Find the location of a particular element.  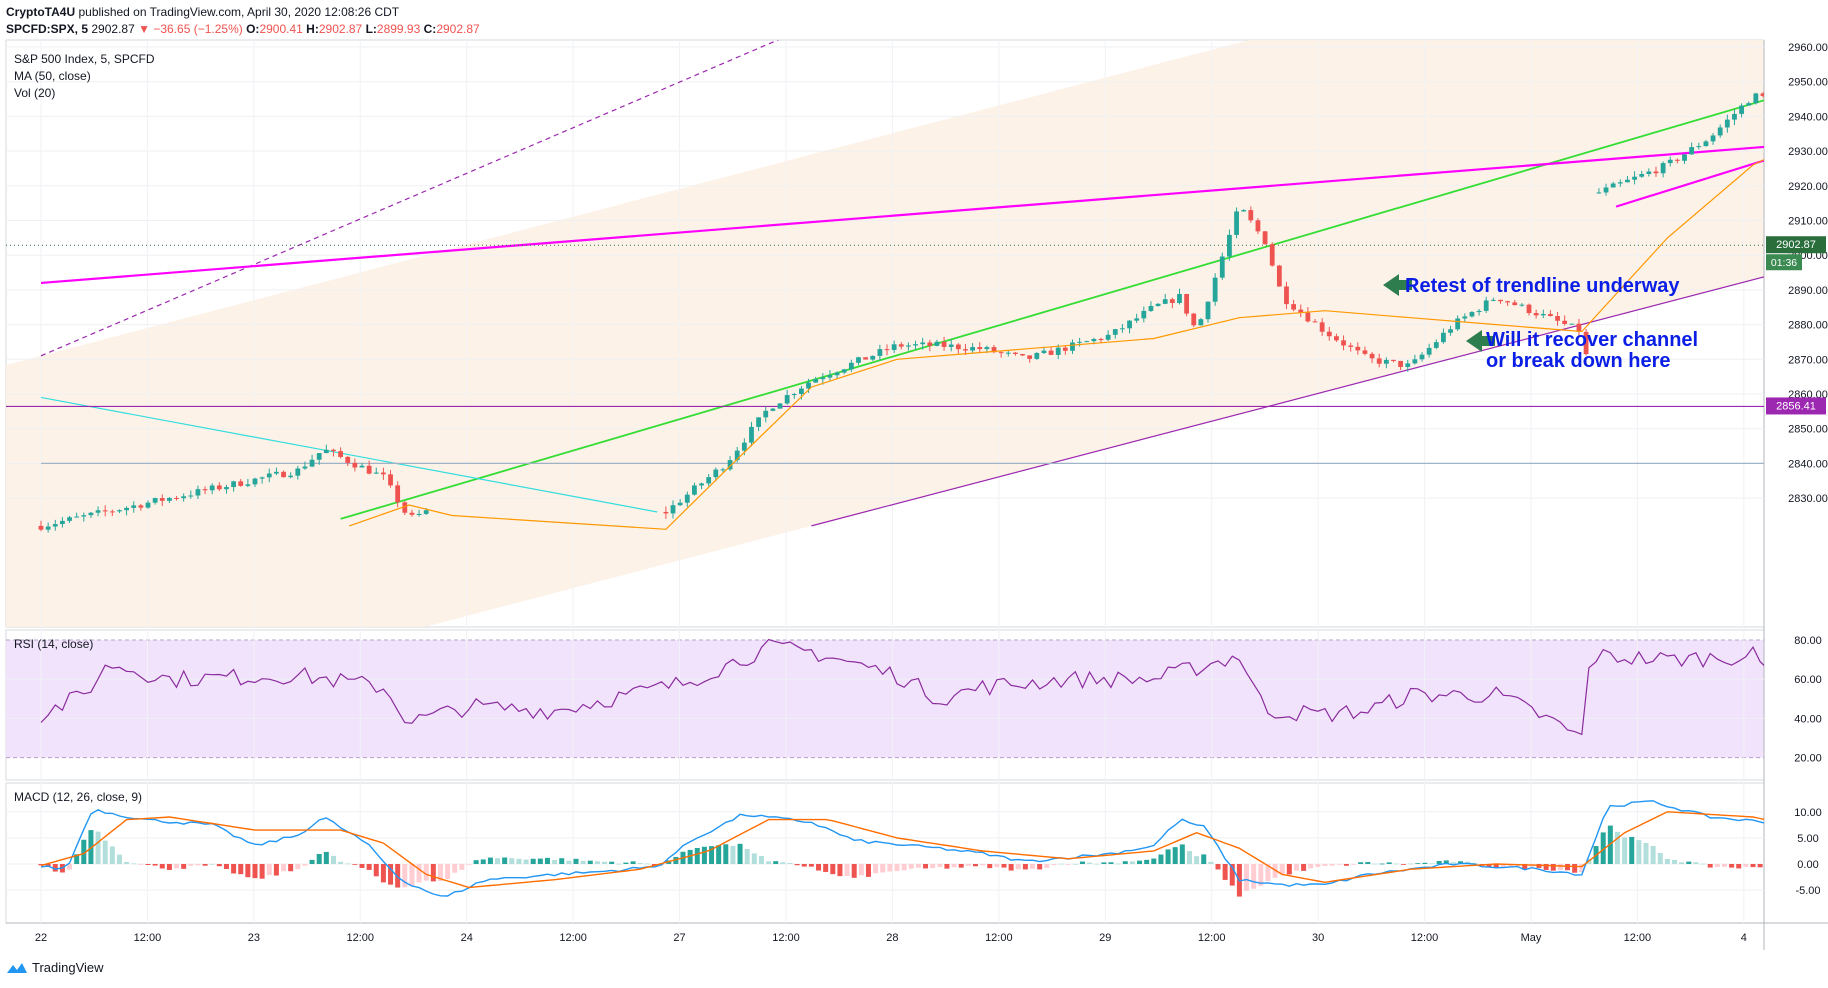

annotation-retest: Retest of trendline underway is located at coordinates (1531, 285).